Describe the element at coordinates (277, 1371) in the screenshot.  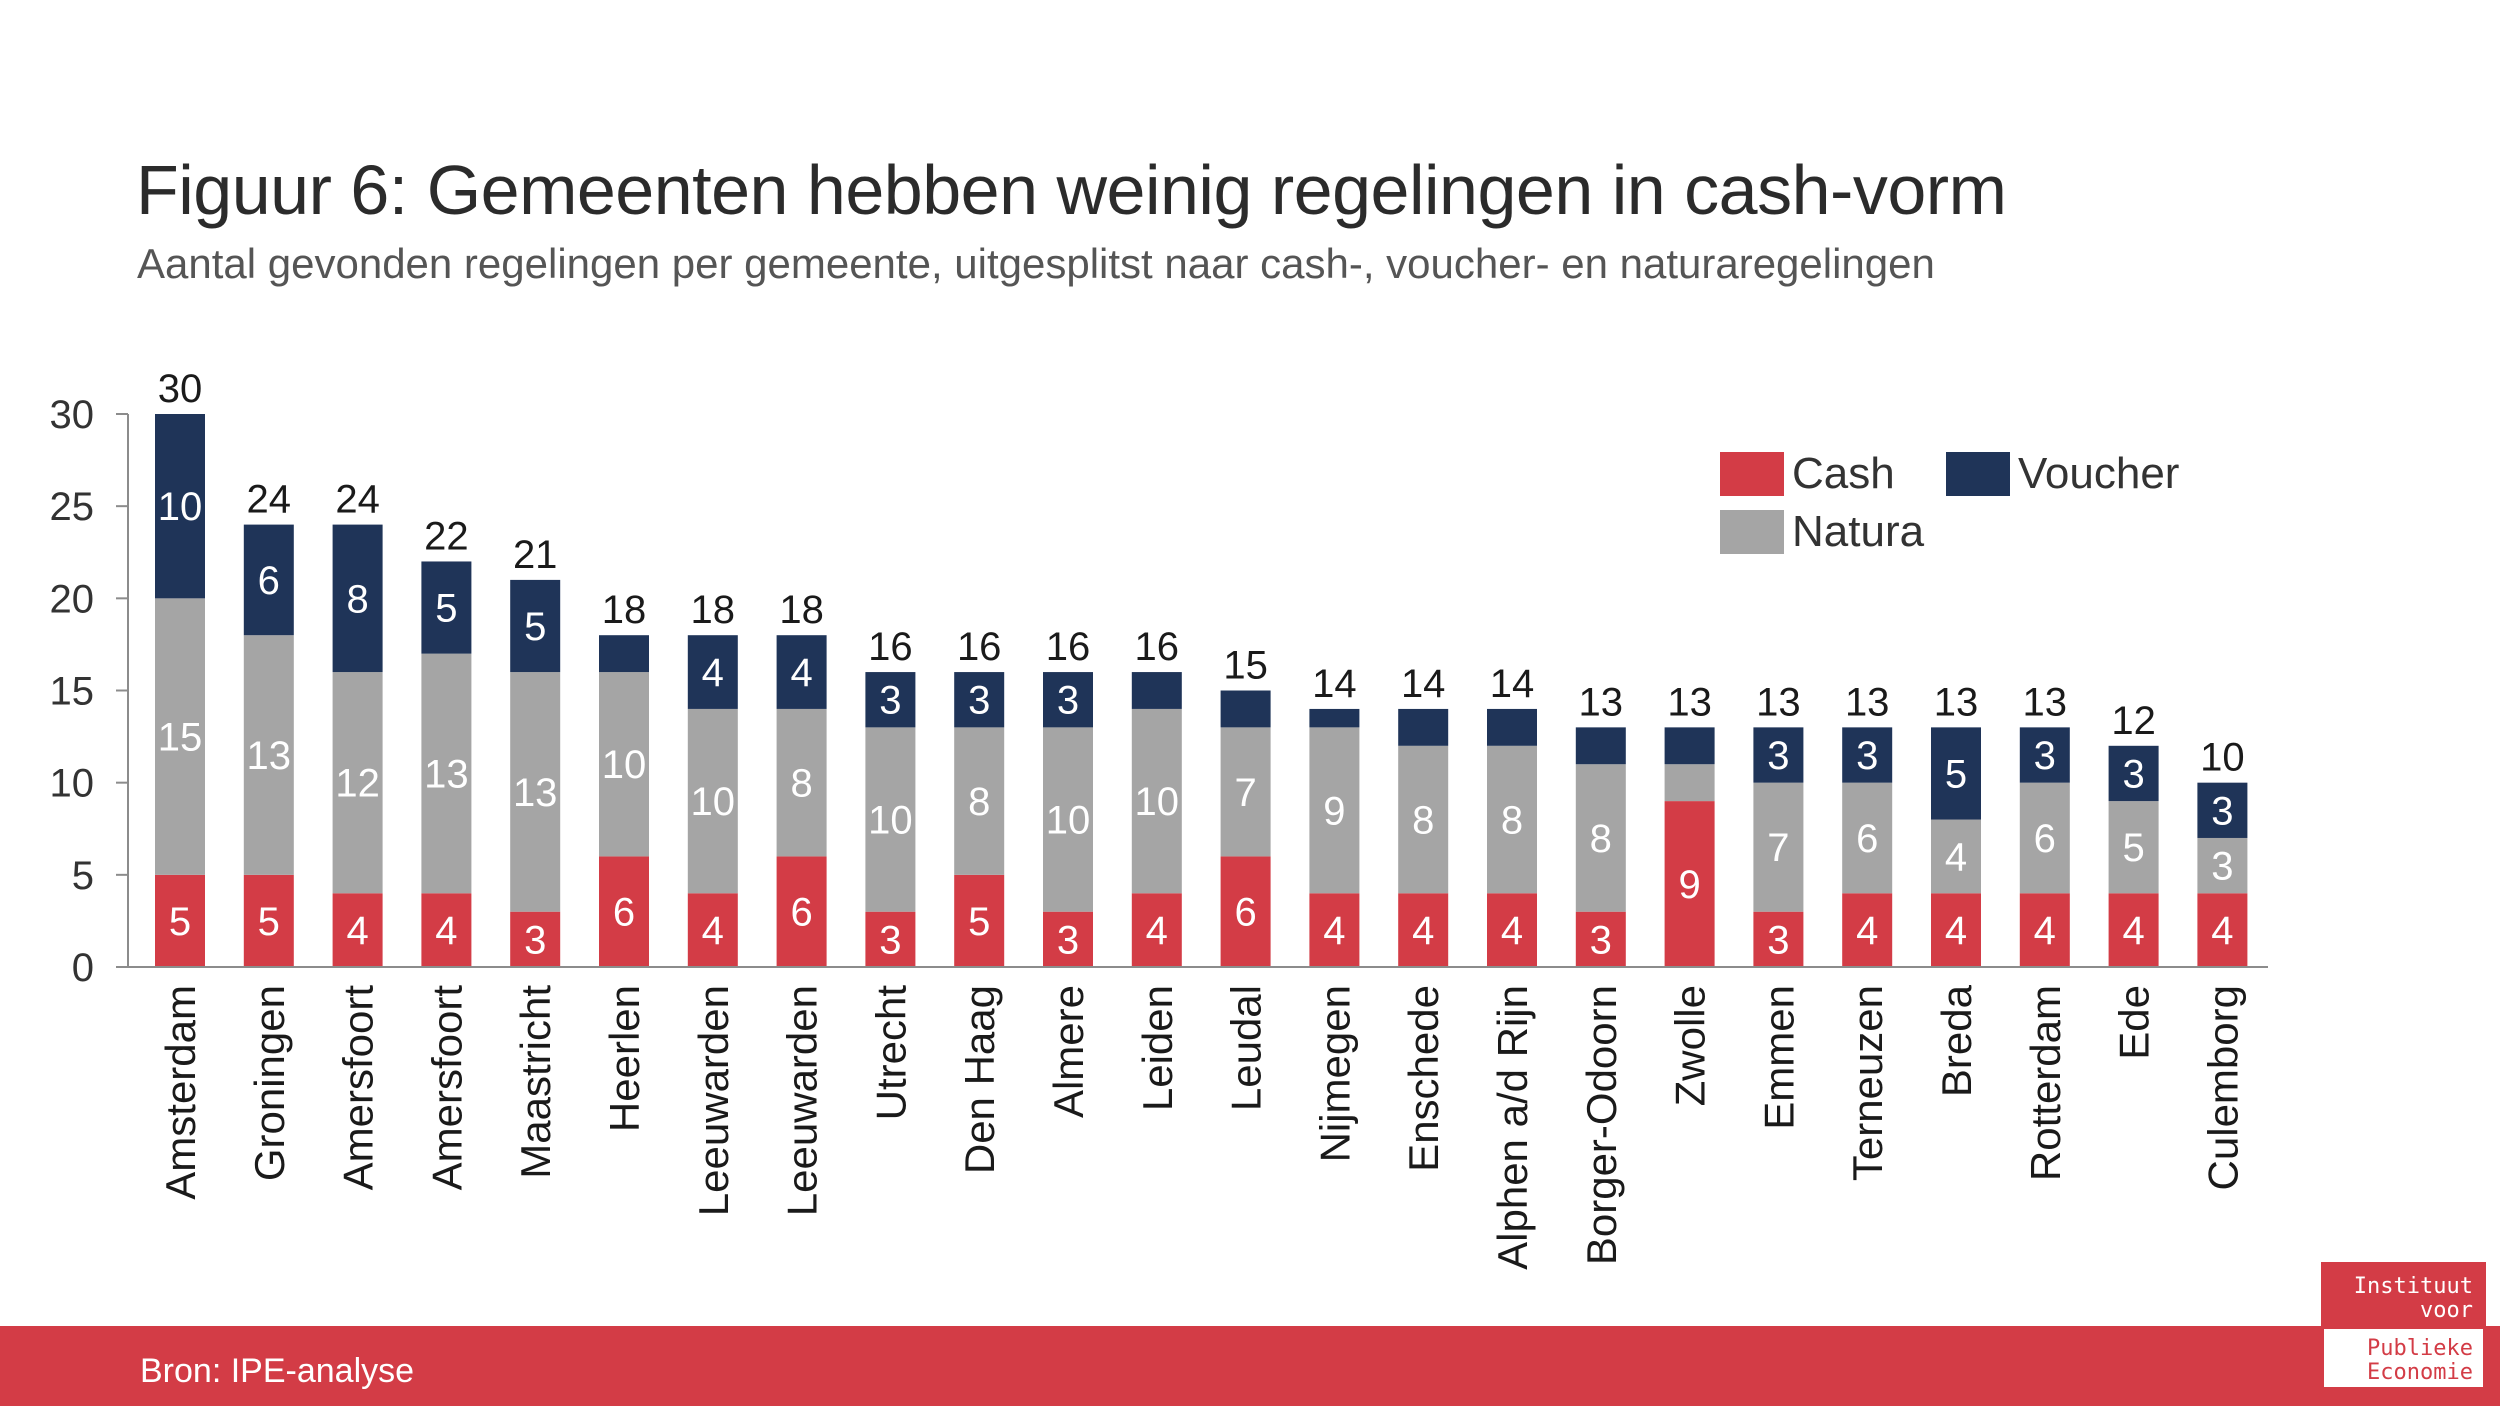
I see `source-note: Bron: IPE-analyse` at that location.